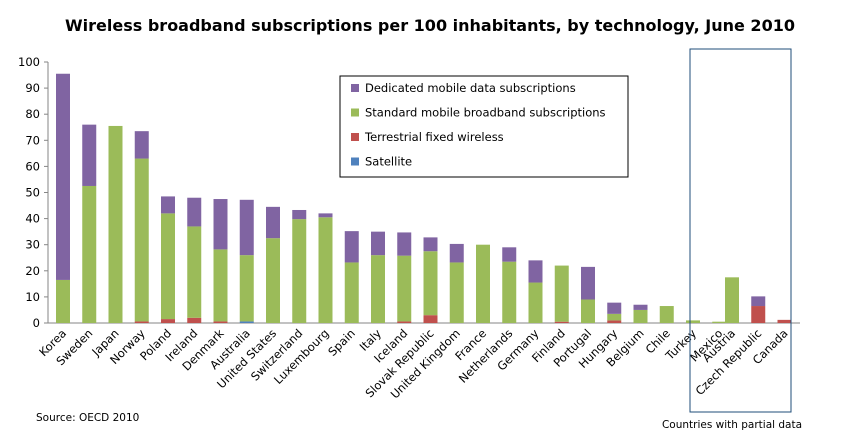  Describe the element at coordinates (36, 323) in the screenshot. I see `y-tick-label: 0` at that location.